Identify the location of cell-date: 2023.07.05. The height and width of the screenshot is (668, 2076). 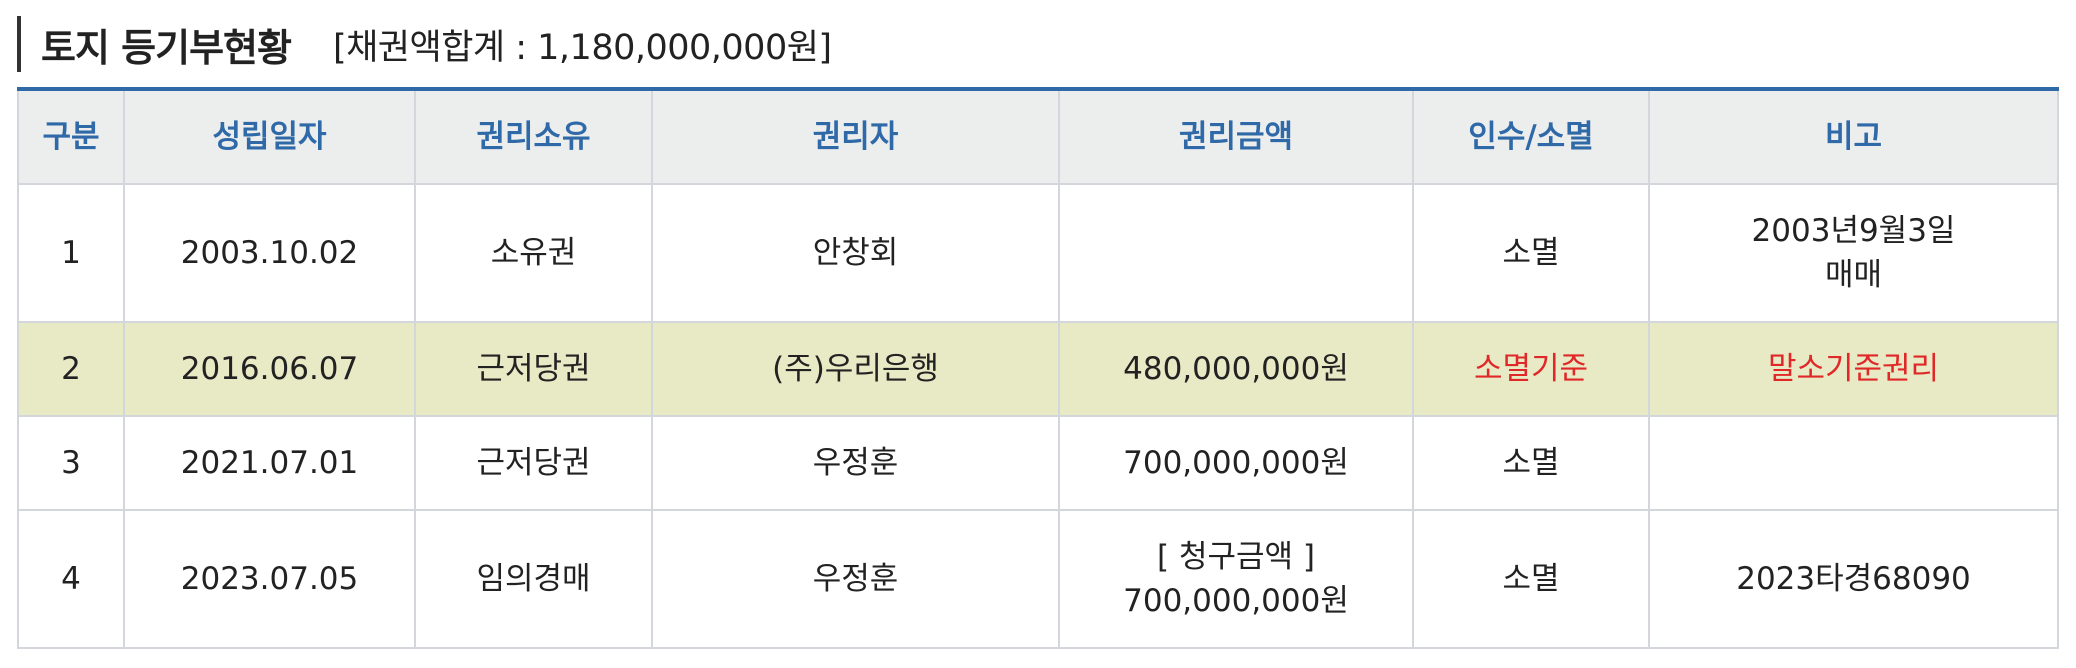
(269, 579).